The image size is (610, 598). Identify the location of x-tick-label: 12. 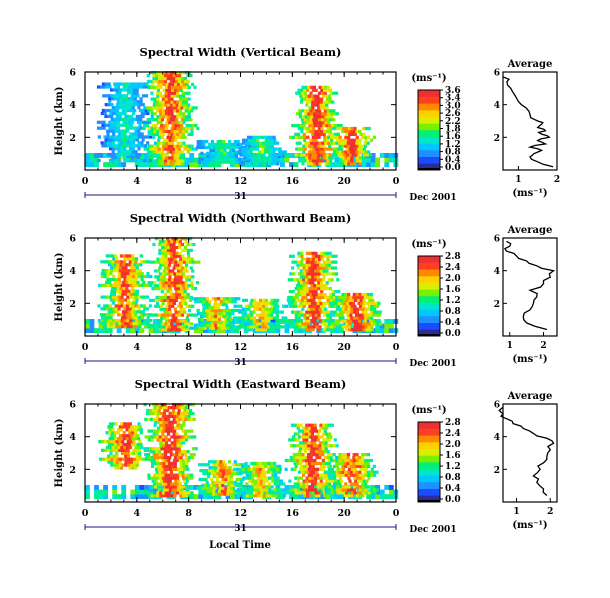
(240, 347).